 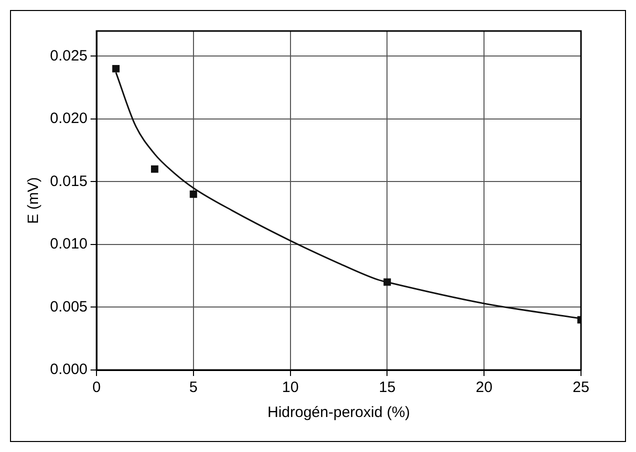 I want to click on y-tick-label: 0.015, so click(x=69, y=181).